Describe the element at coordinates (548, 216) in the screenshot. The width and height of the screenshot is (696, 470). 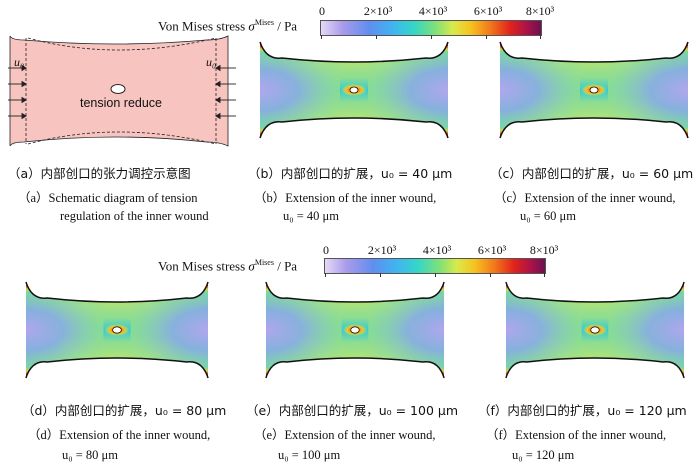
I see `caption-c-en: u₀ = 60 μm` at that location.